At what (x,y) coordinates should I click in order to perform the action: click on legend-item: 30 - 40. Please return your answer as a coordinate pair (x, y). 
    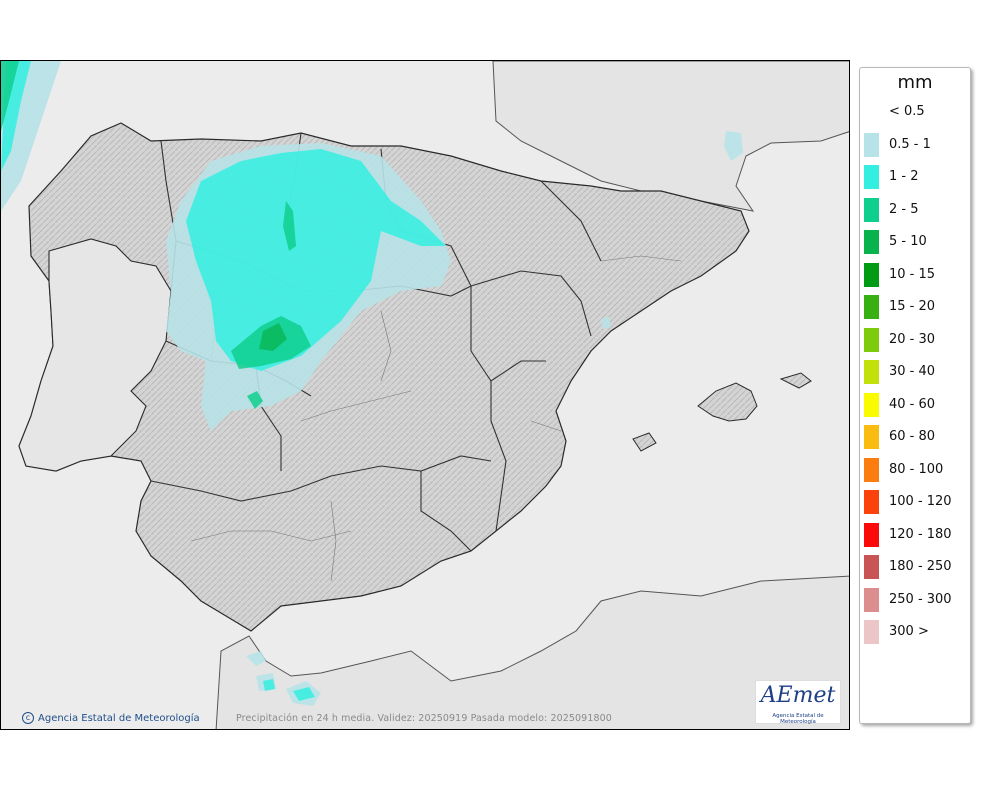
    Looking at the image, I should click on (915, 371).